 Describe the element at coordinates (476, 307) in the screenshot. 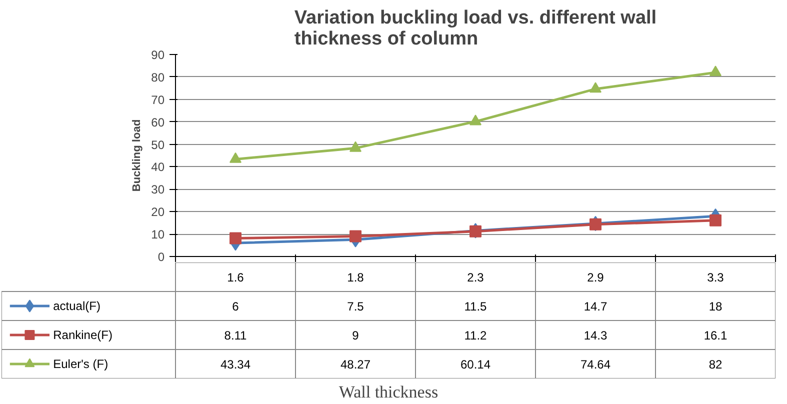

I see `data-label: 11.5` at that location.